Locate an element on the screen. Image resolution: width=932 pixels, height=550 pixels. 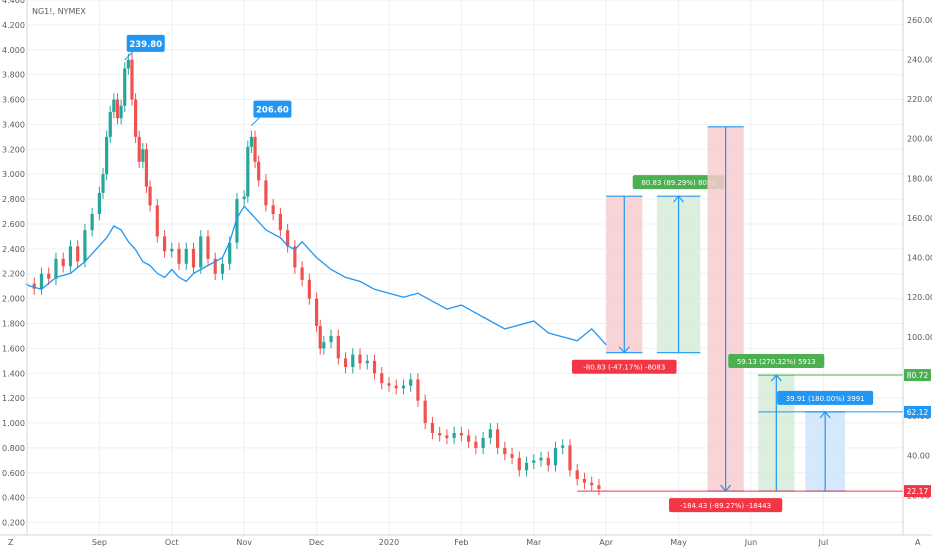
price-tag: 80.72 is located at coordinates (918, 375).